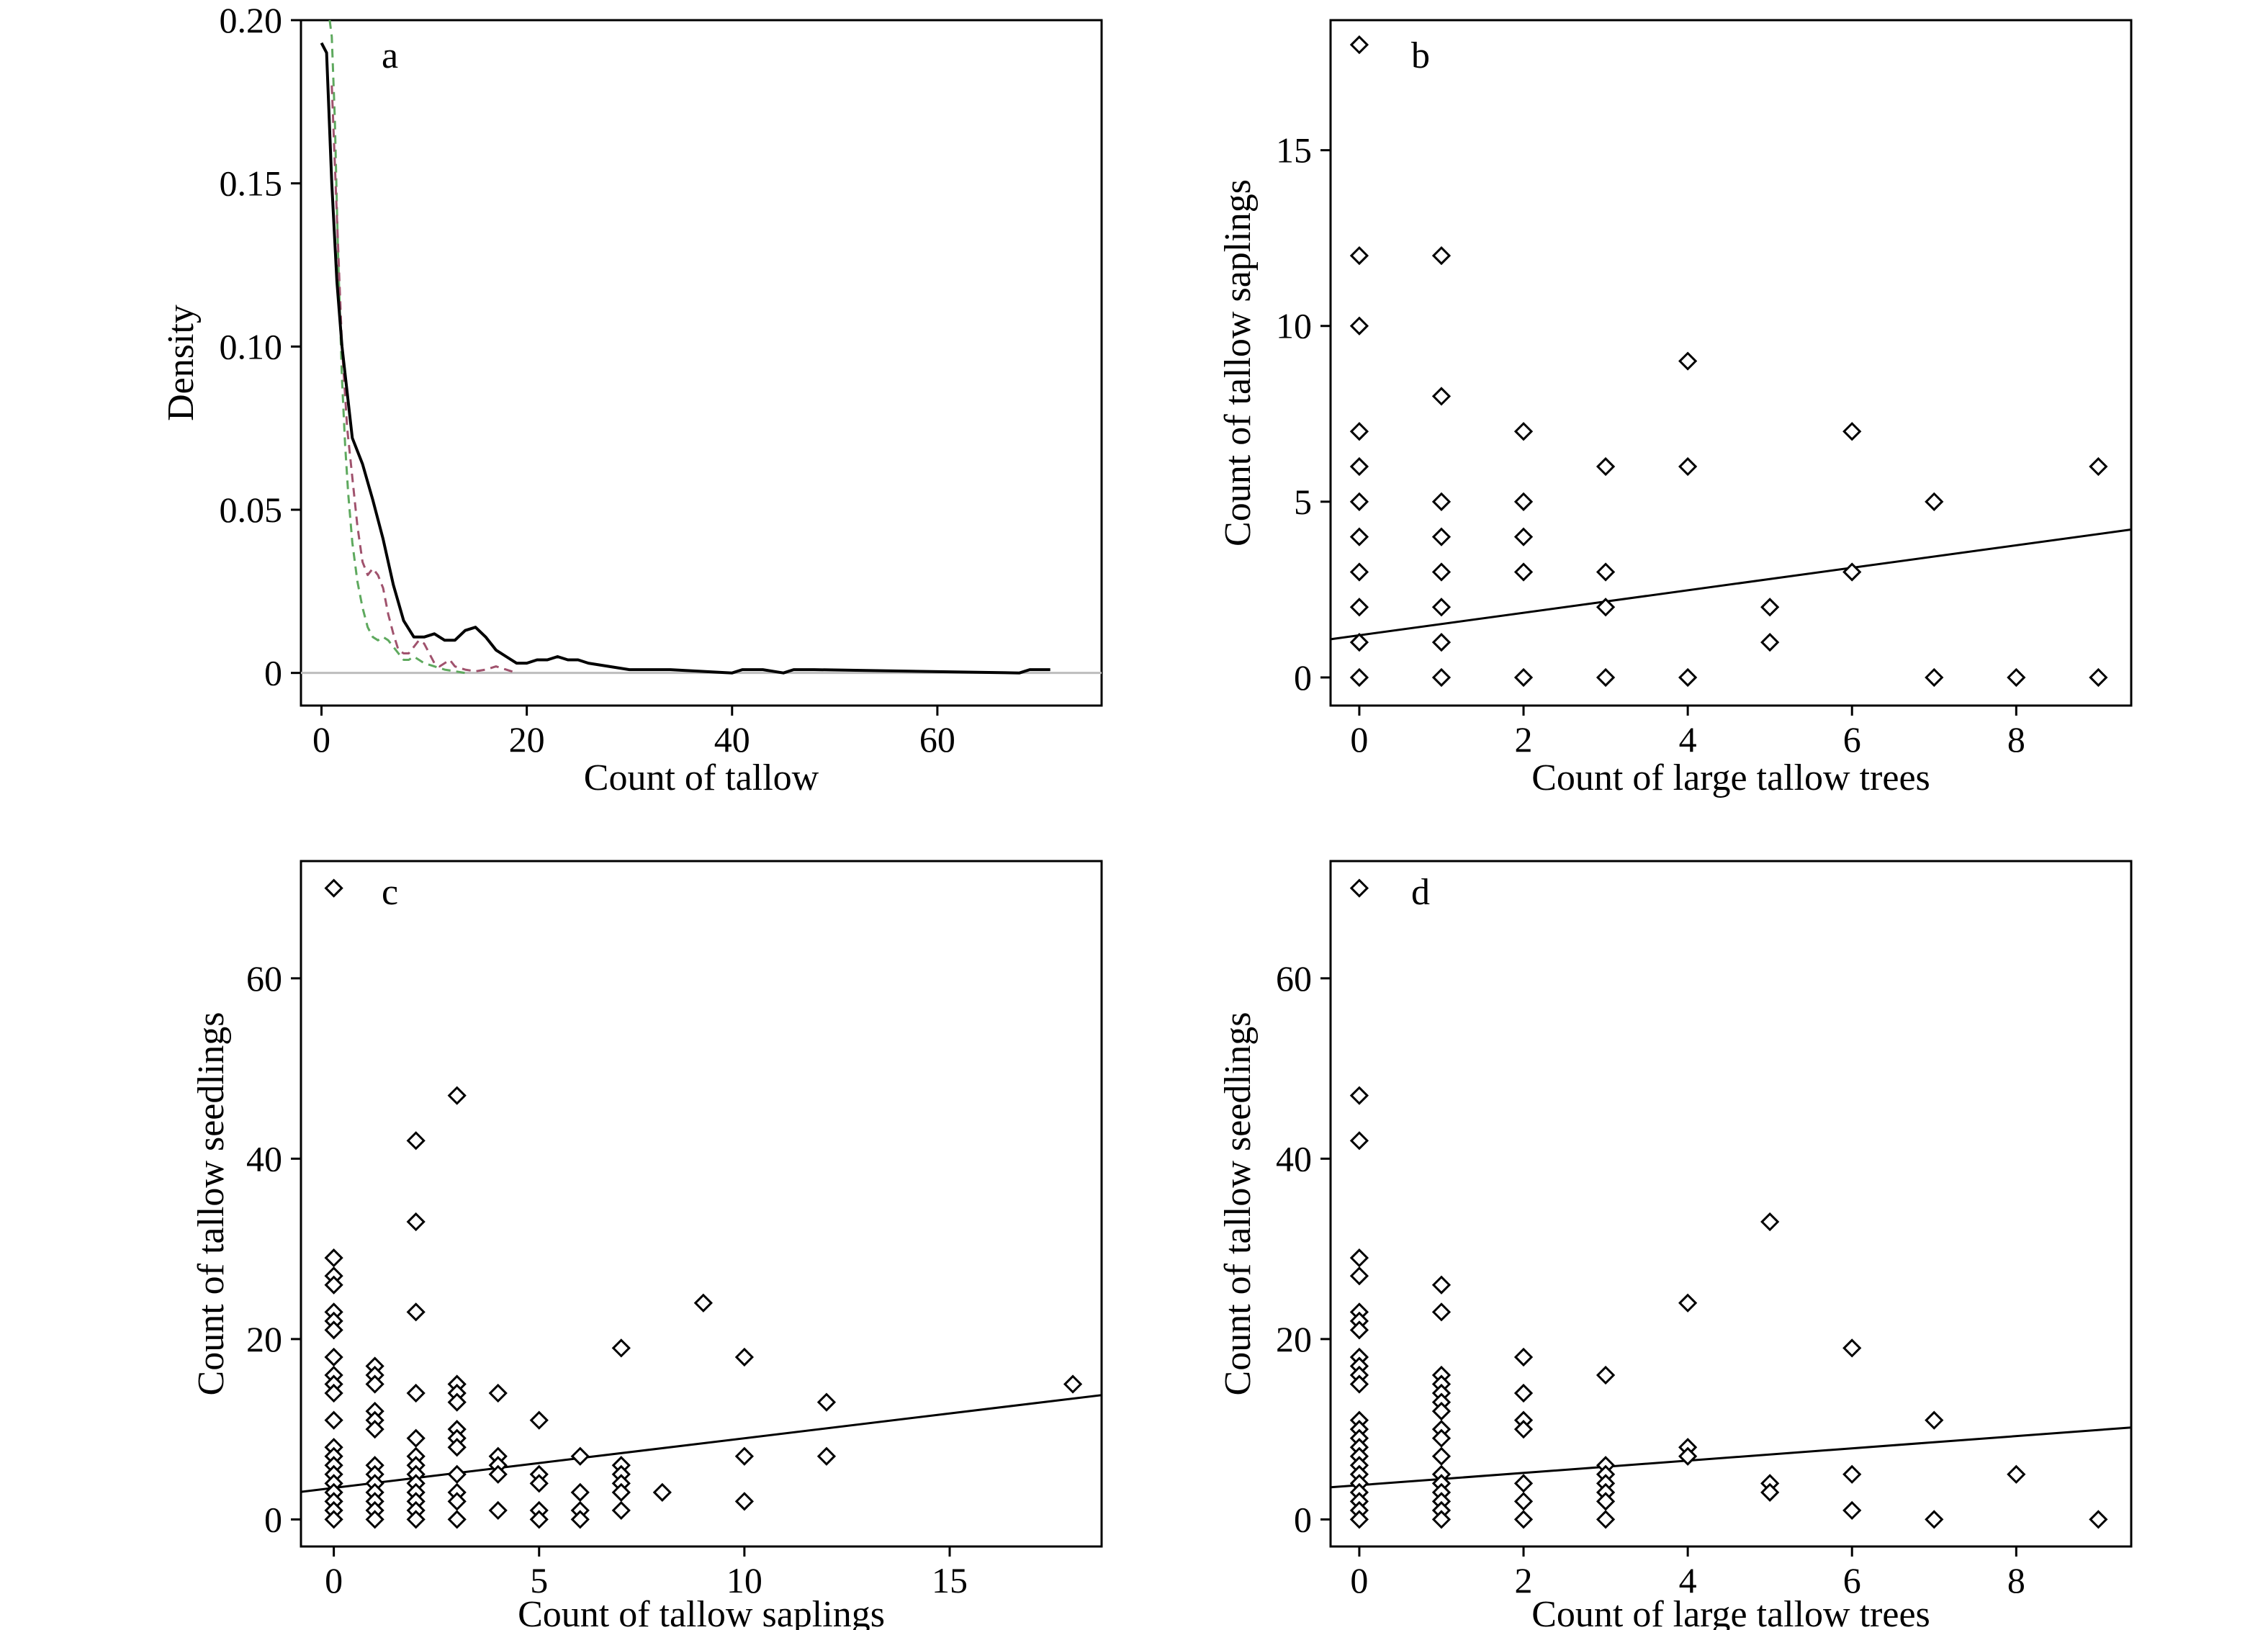 This screenshot has height=1630, width=2268. Describe the element at coordinates (1524, 1580) in the screenshot. I see `x-tick-label: 2` at that location.